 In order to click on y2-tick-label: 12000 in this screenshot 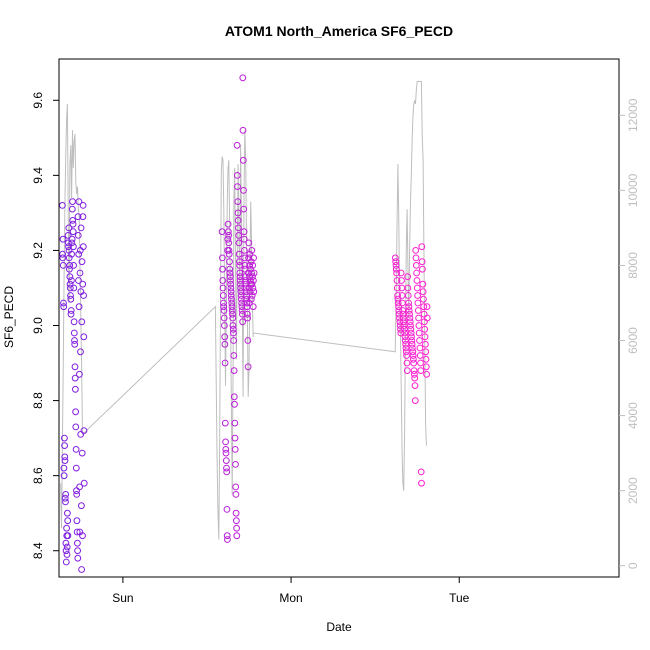, I will do `click(633, 115)`.